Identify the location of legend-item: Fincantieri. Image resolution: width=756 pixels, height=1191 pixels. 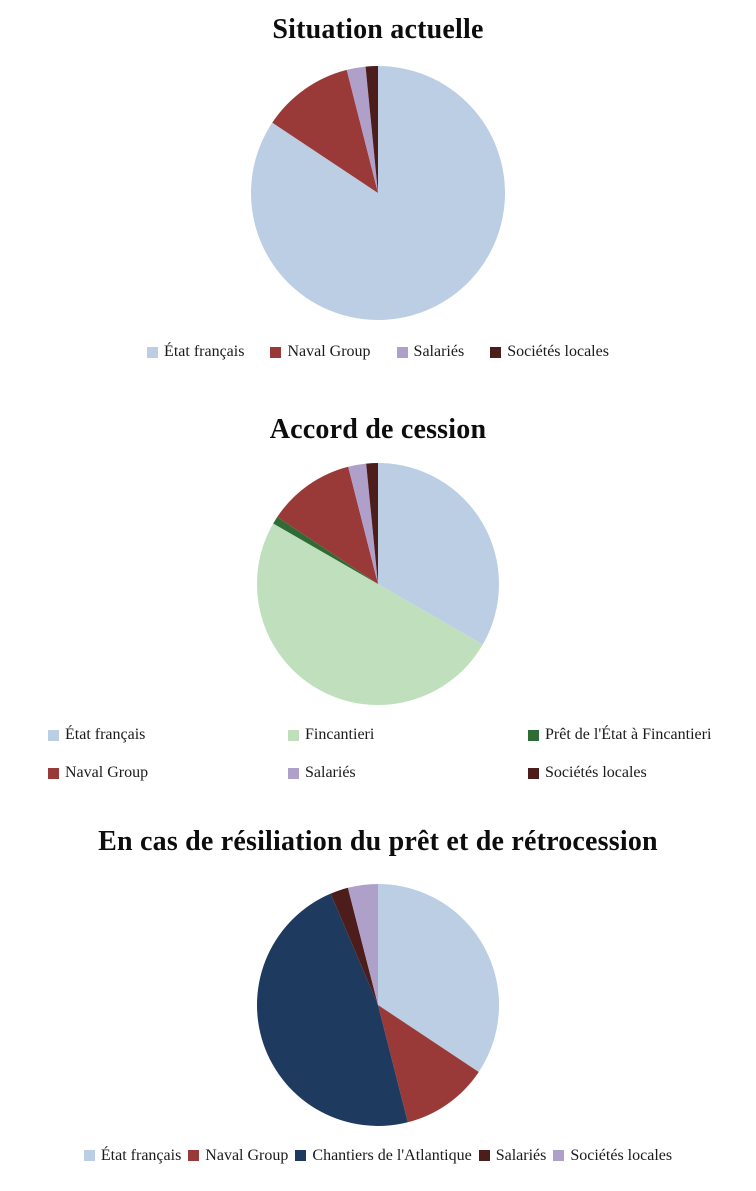
(408, 735).